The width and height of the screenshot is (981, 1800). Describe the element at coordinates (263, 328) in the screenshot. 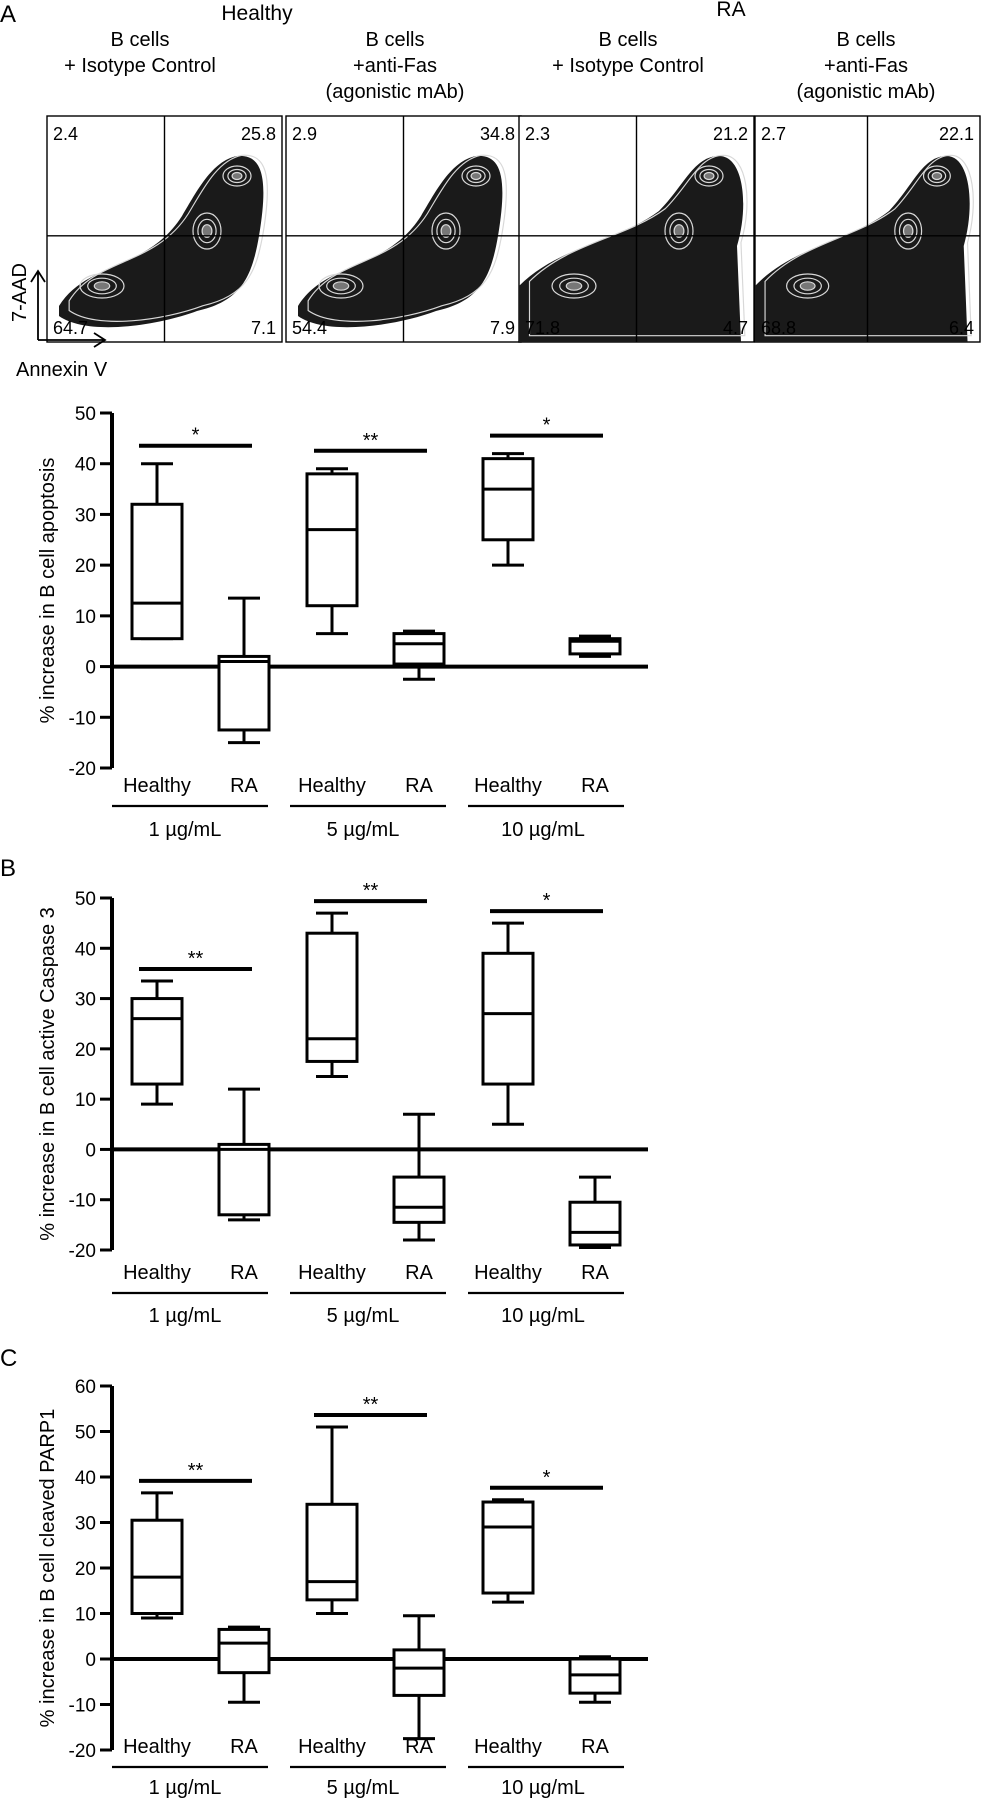

I see `quadrant-lower-right: 7.1` at that location.